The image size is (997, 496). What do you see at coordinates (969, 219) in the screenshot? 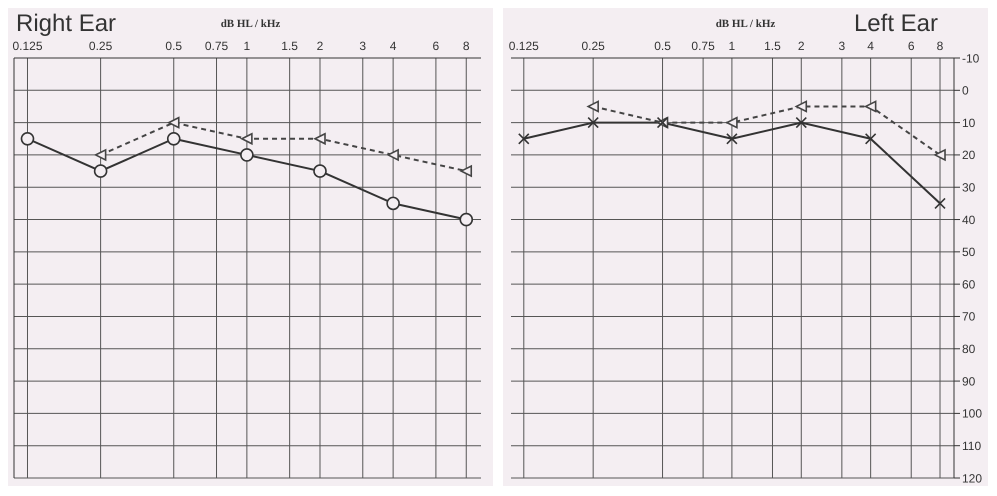
I see `y-tick-label: 40` at bounding box center [969, 219].